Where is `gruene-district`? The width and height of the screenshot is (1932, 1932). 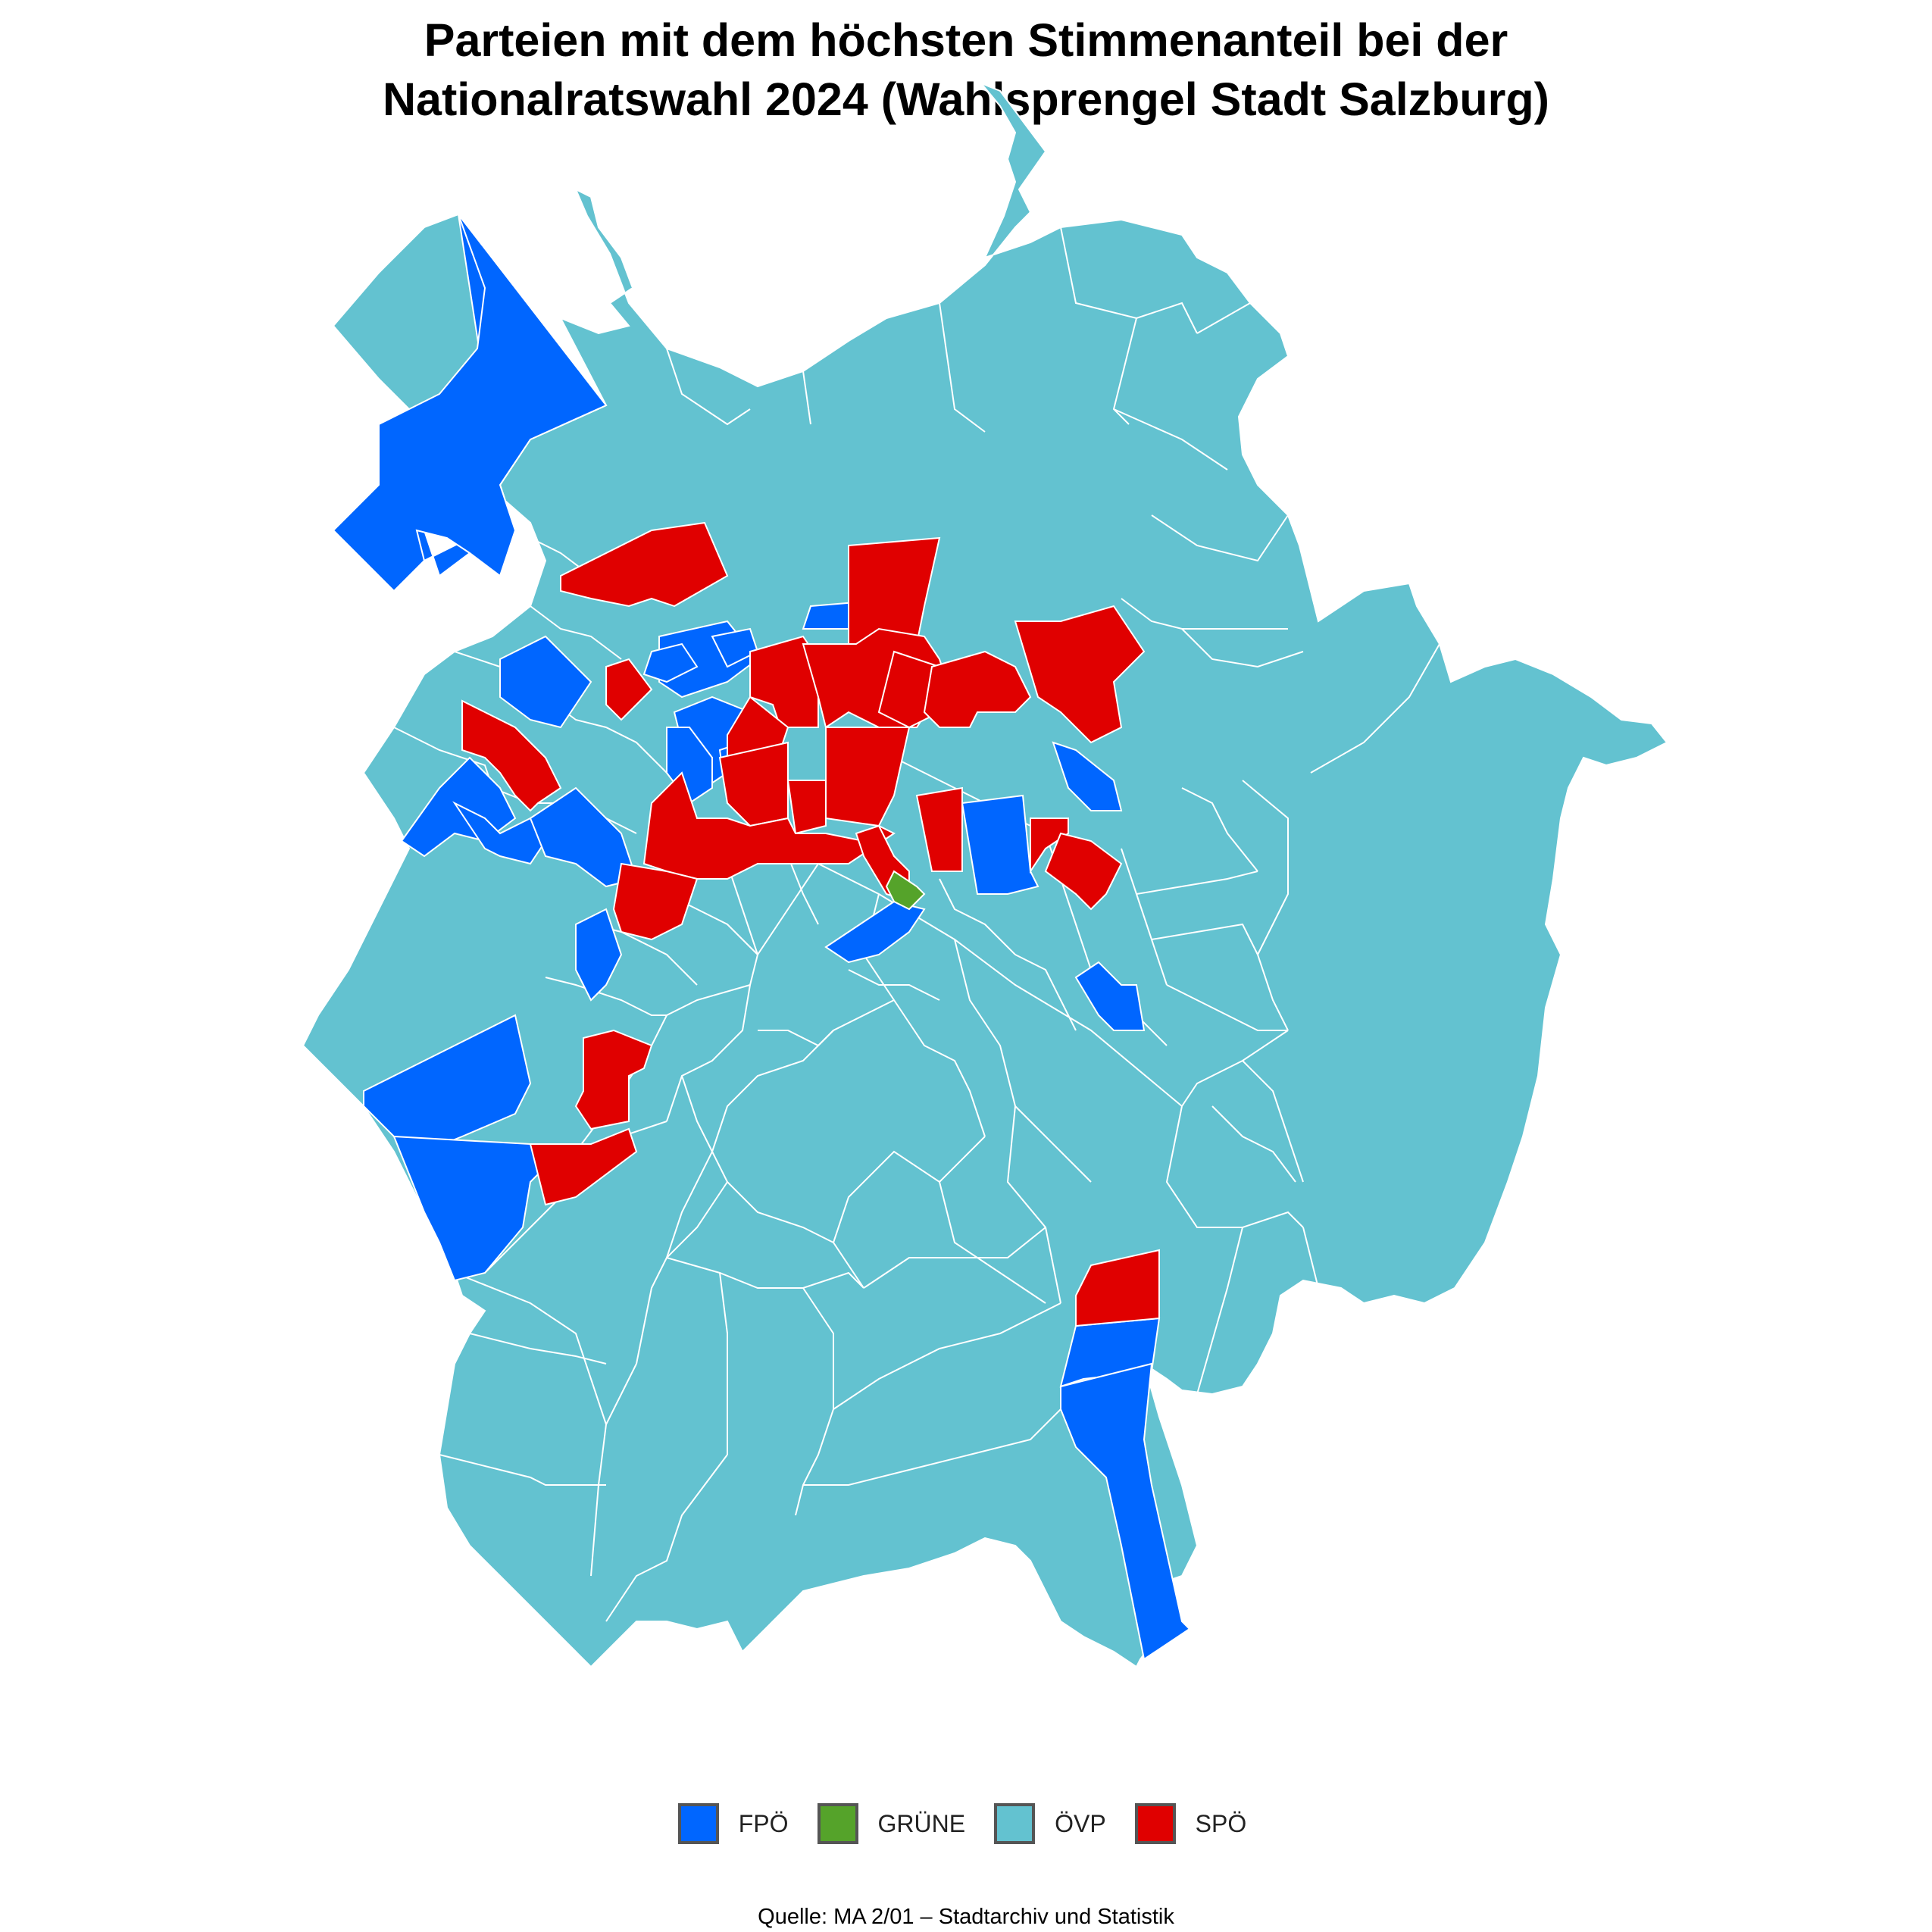 gruene-district is located at coordinates (906, 891).